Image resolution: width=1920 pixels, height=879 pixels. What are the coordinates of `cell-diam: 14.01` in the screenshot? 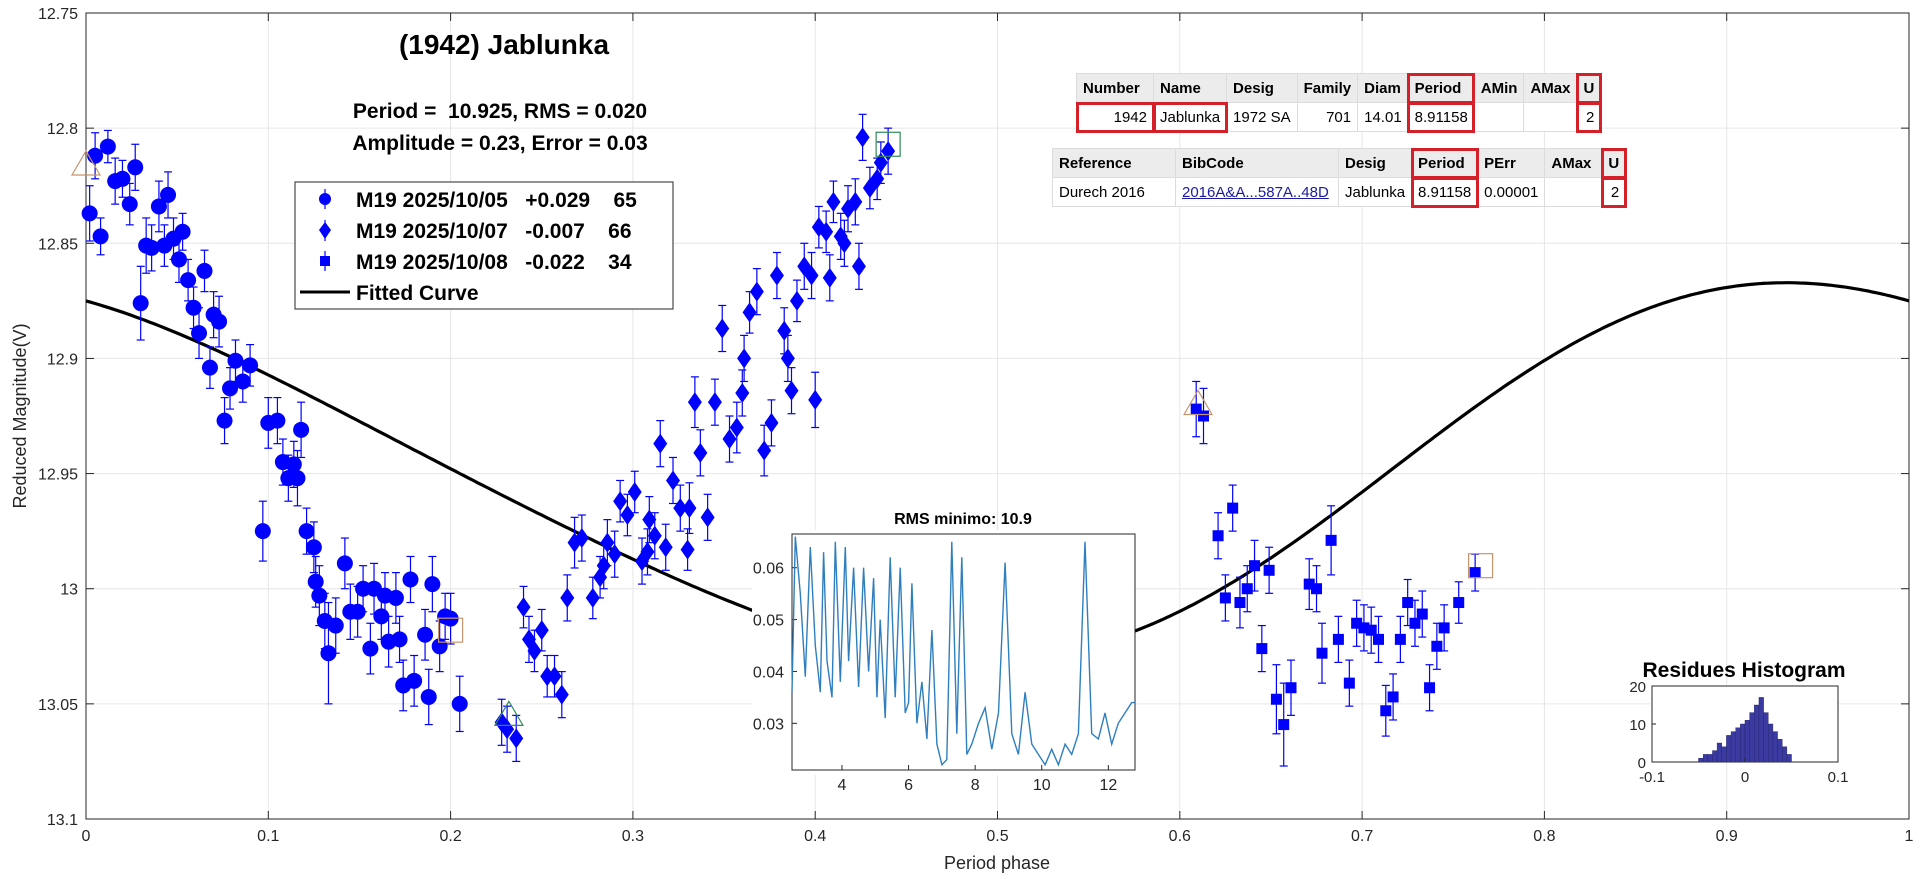 It's located at (1383, 117).